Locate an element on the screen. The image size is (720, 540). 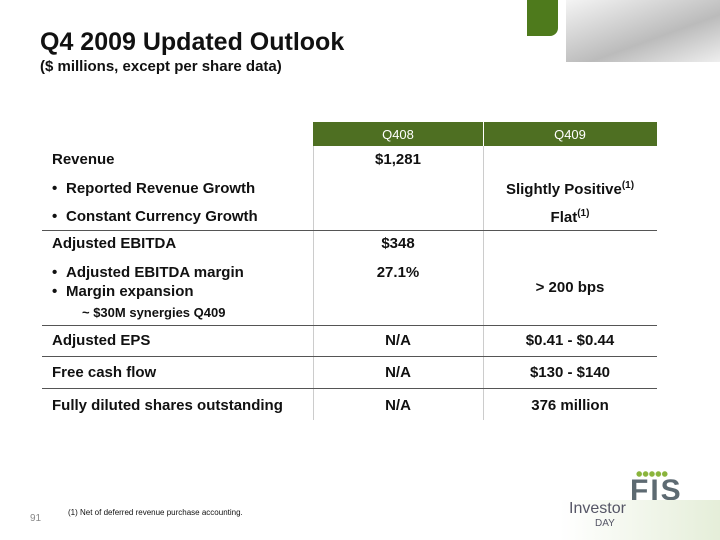
cell: 27.1% is located at coordinates (398, 272).